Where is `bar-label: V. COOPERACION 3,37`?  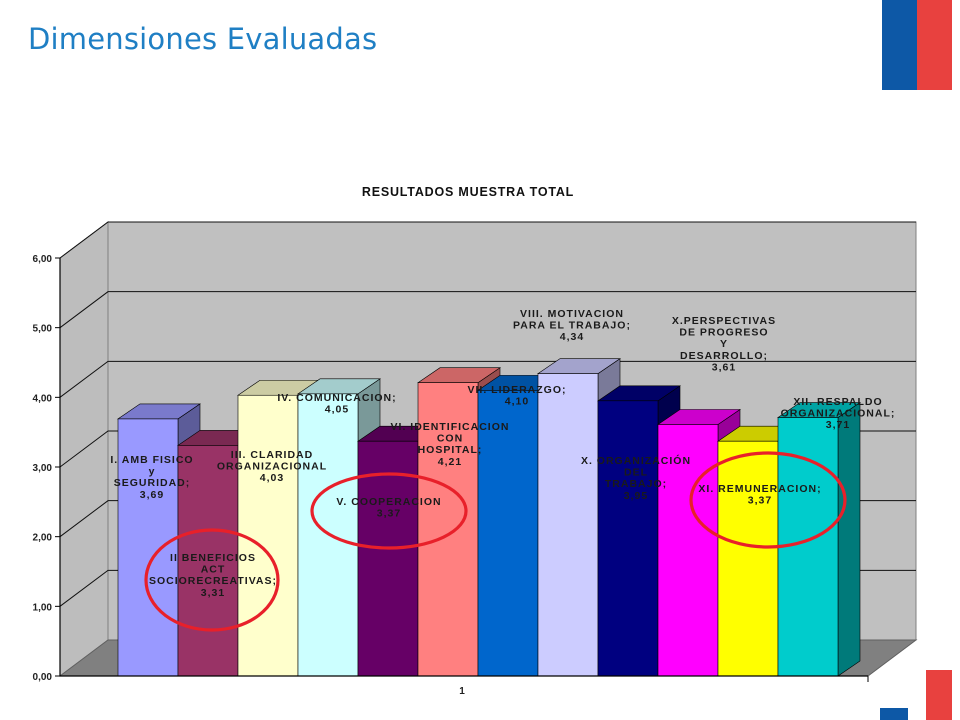 bar-label: V. COOPERACION 3,37 is located at coordinates (388, 508).